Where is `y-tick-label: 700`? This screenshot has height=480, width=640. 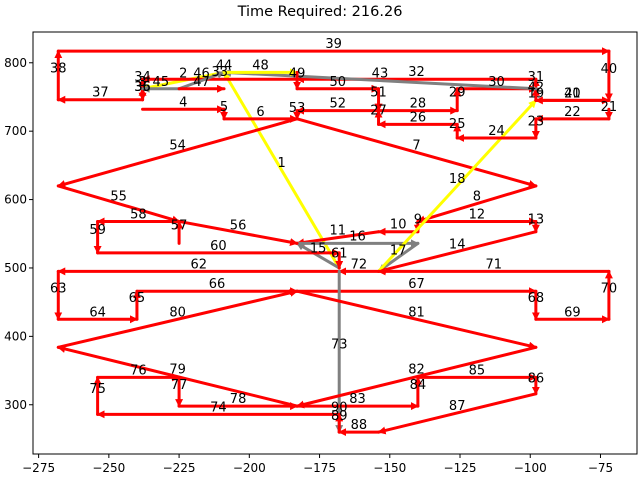
y-tick-label: 700 is located at coordinates (15, 131).